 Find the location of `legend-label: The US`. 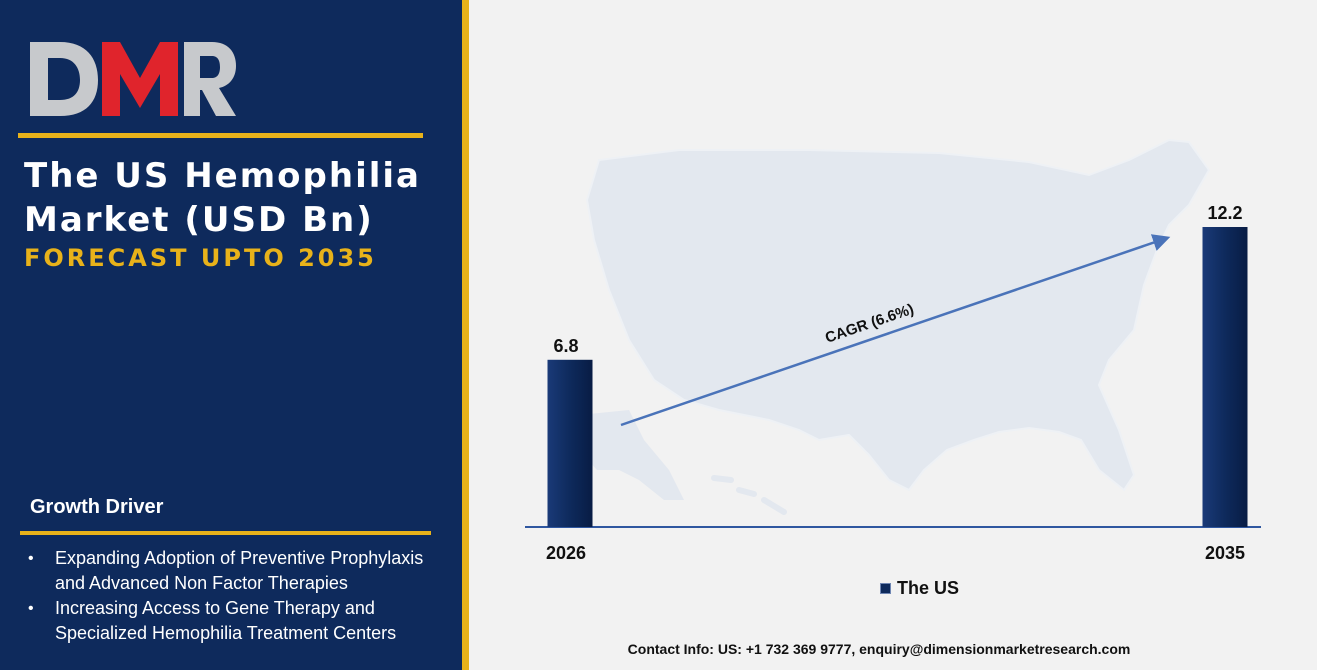

legend-label: The US is located at coordinates (928, 587).